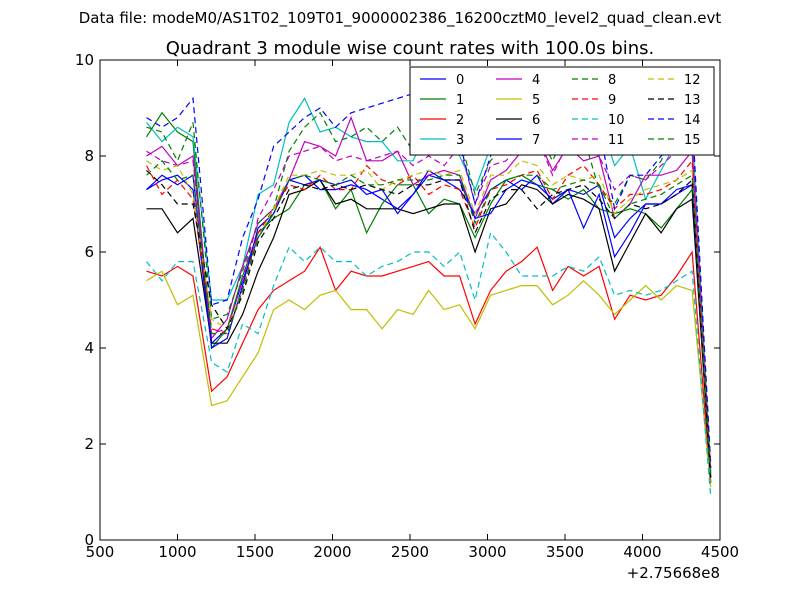 The image size is (800, 600). I want to click on legend-label: 12, so click(692, 80).